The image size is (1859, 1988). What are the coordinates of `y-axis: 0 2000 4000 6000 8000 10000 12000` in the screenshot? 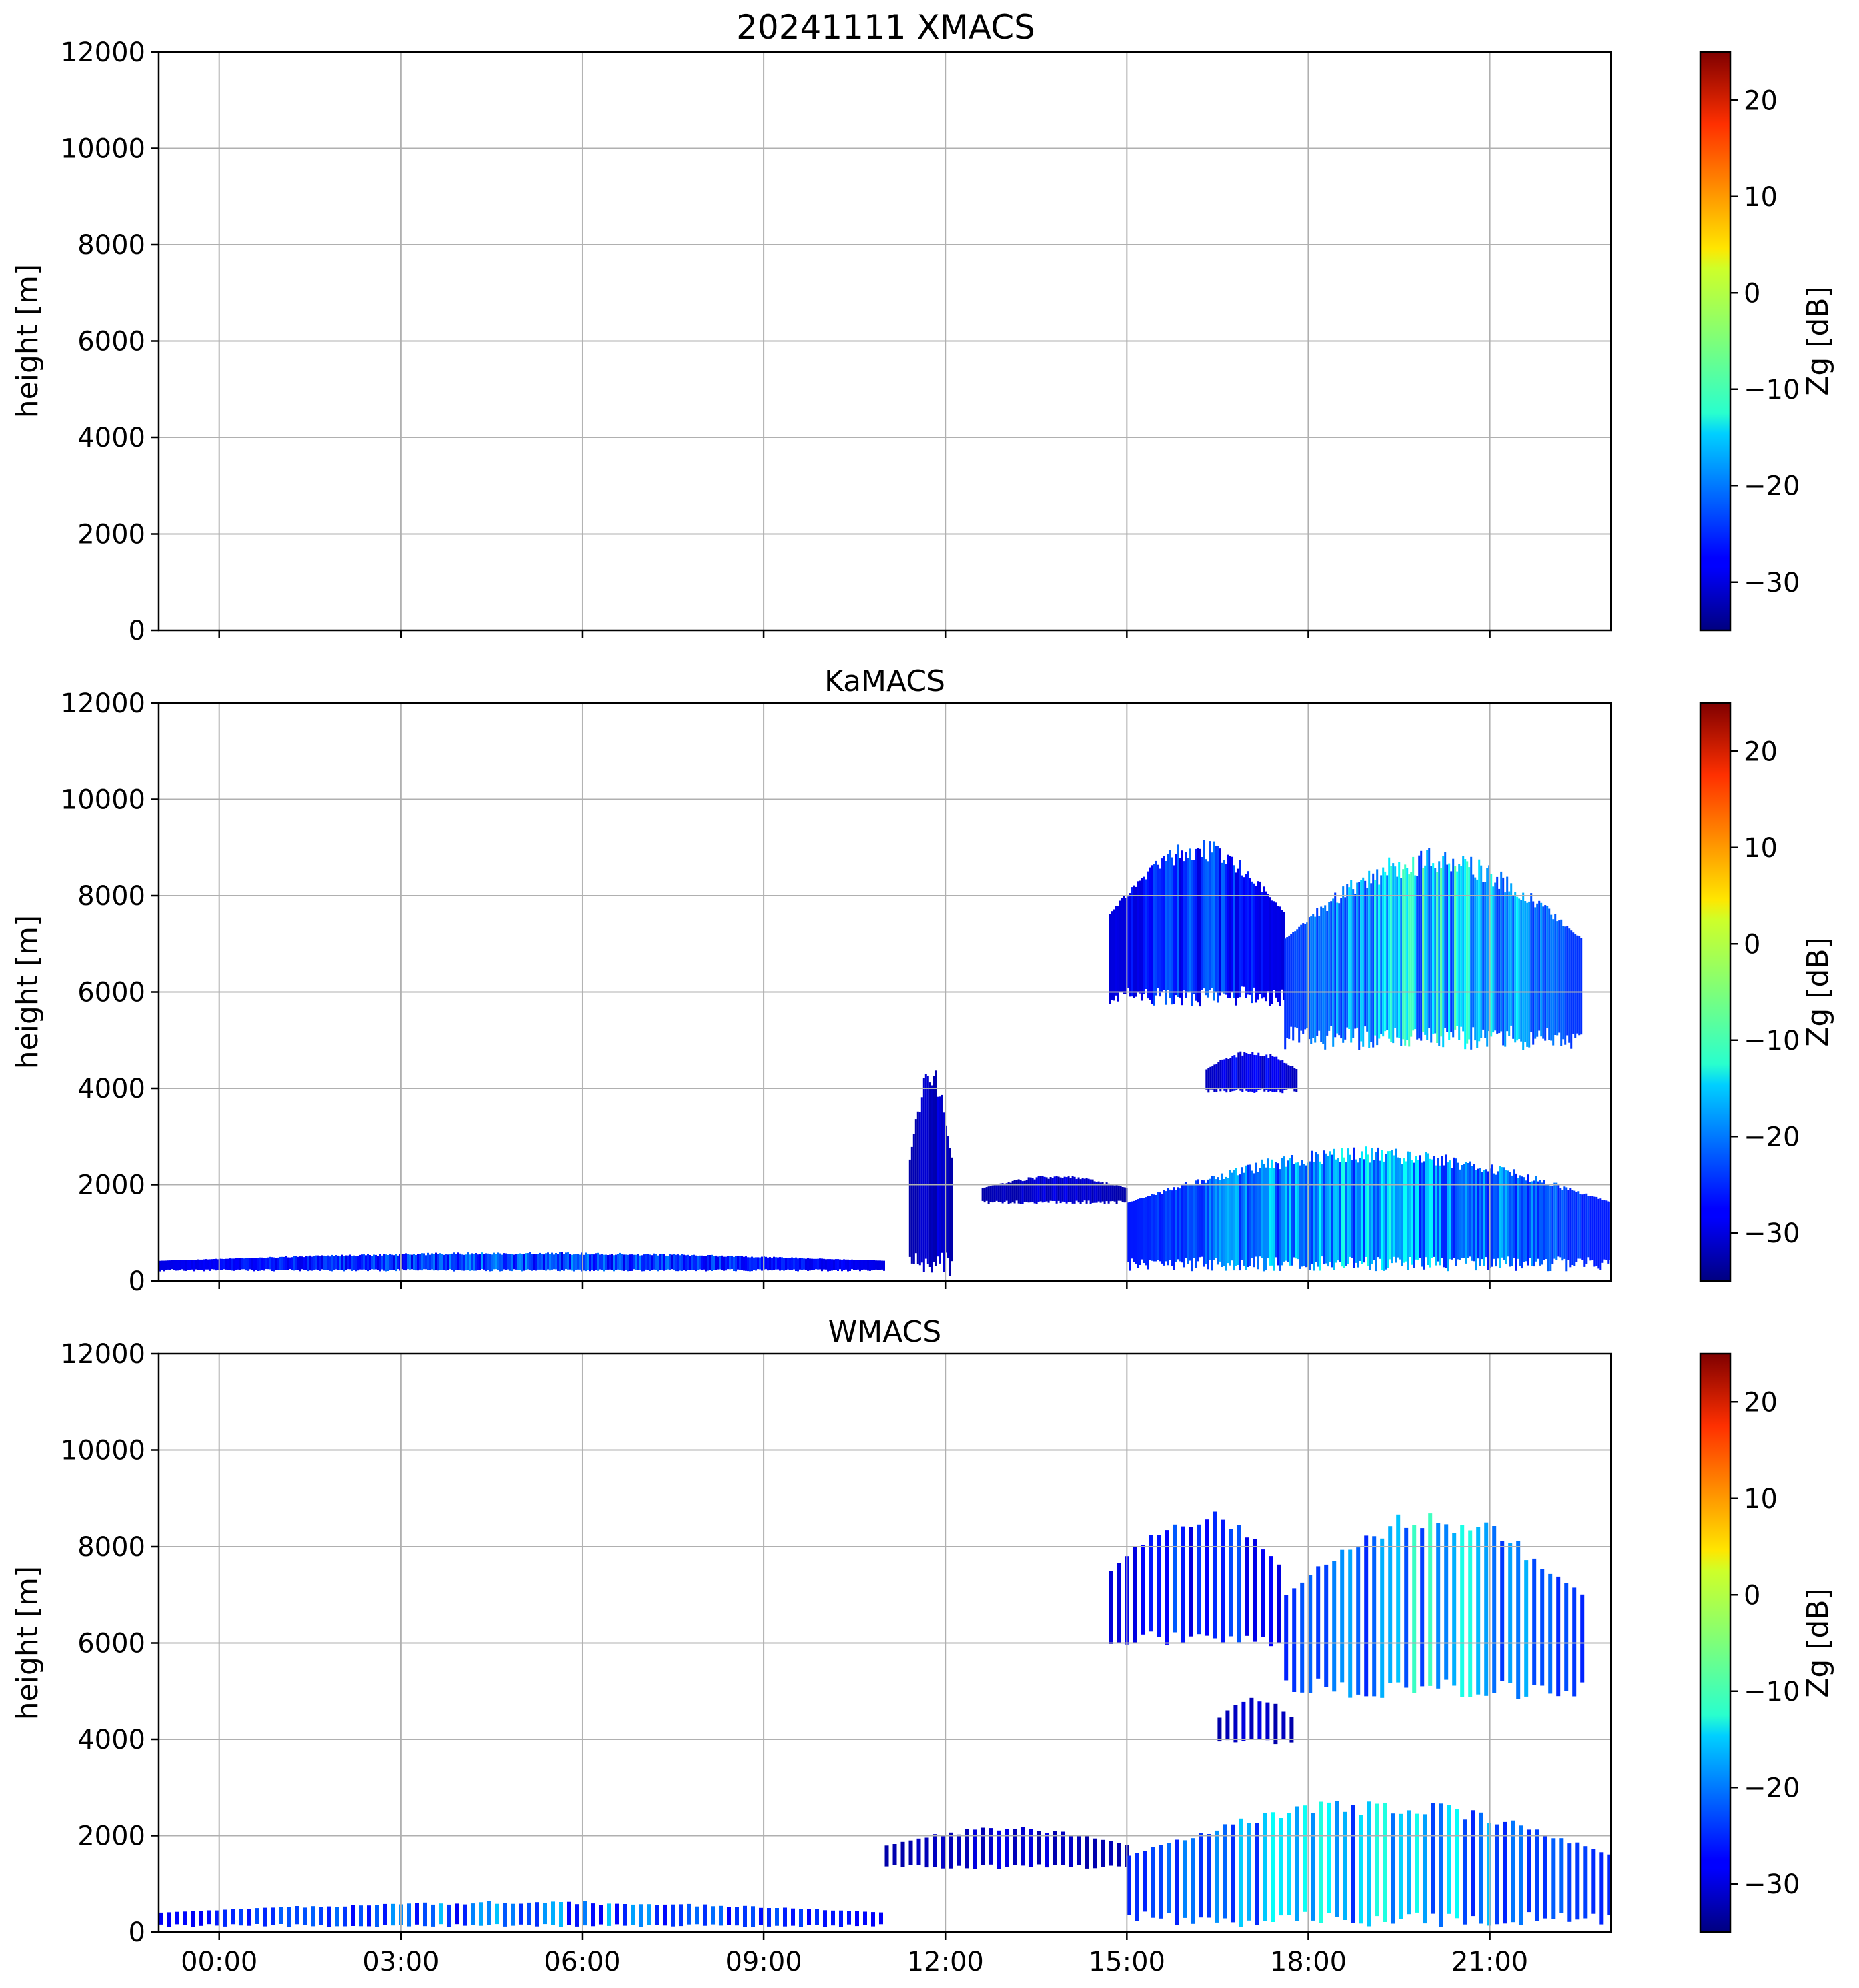 It's located at (110, 341).